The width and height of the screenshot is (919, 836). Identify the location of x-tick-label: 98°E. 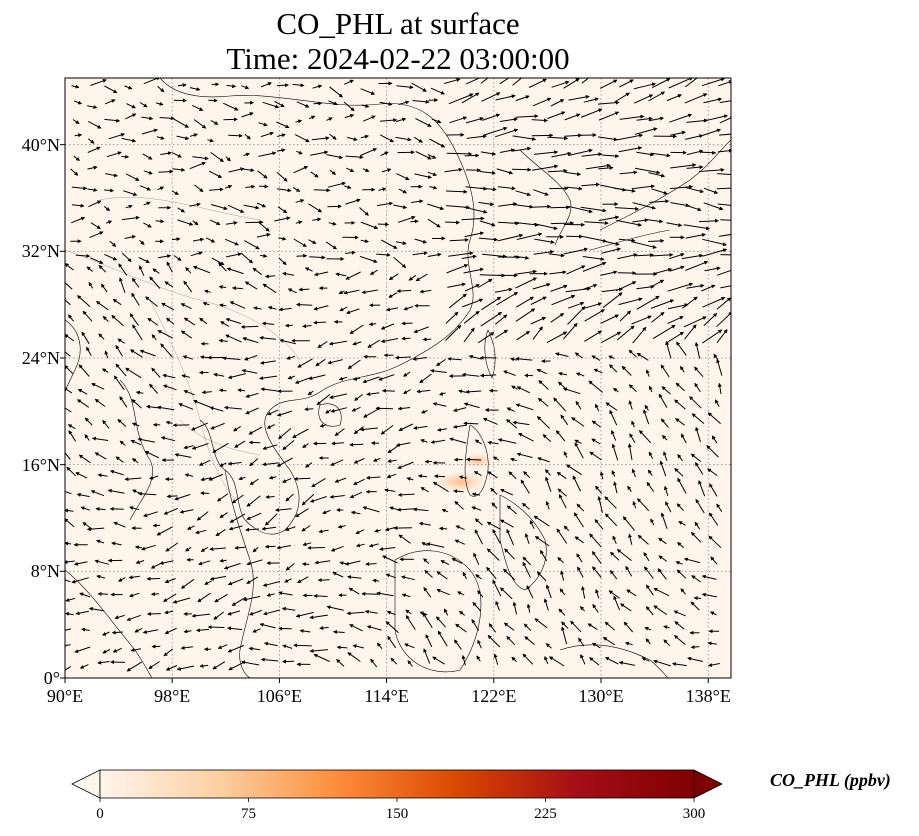
(172, 696).